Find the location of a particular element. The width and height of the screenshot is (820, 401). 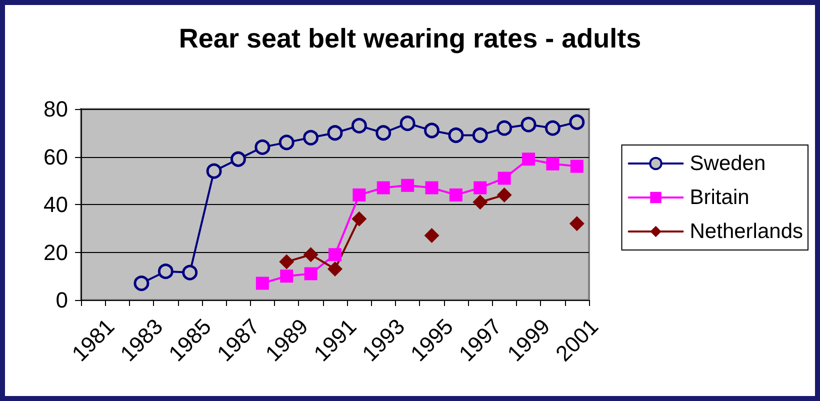

y-tick-label: 0 is located at coordinates (62, 300).